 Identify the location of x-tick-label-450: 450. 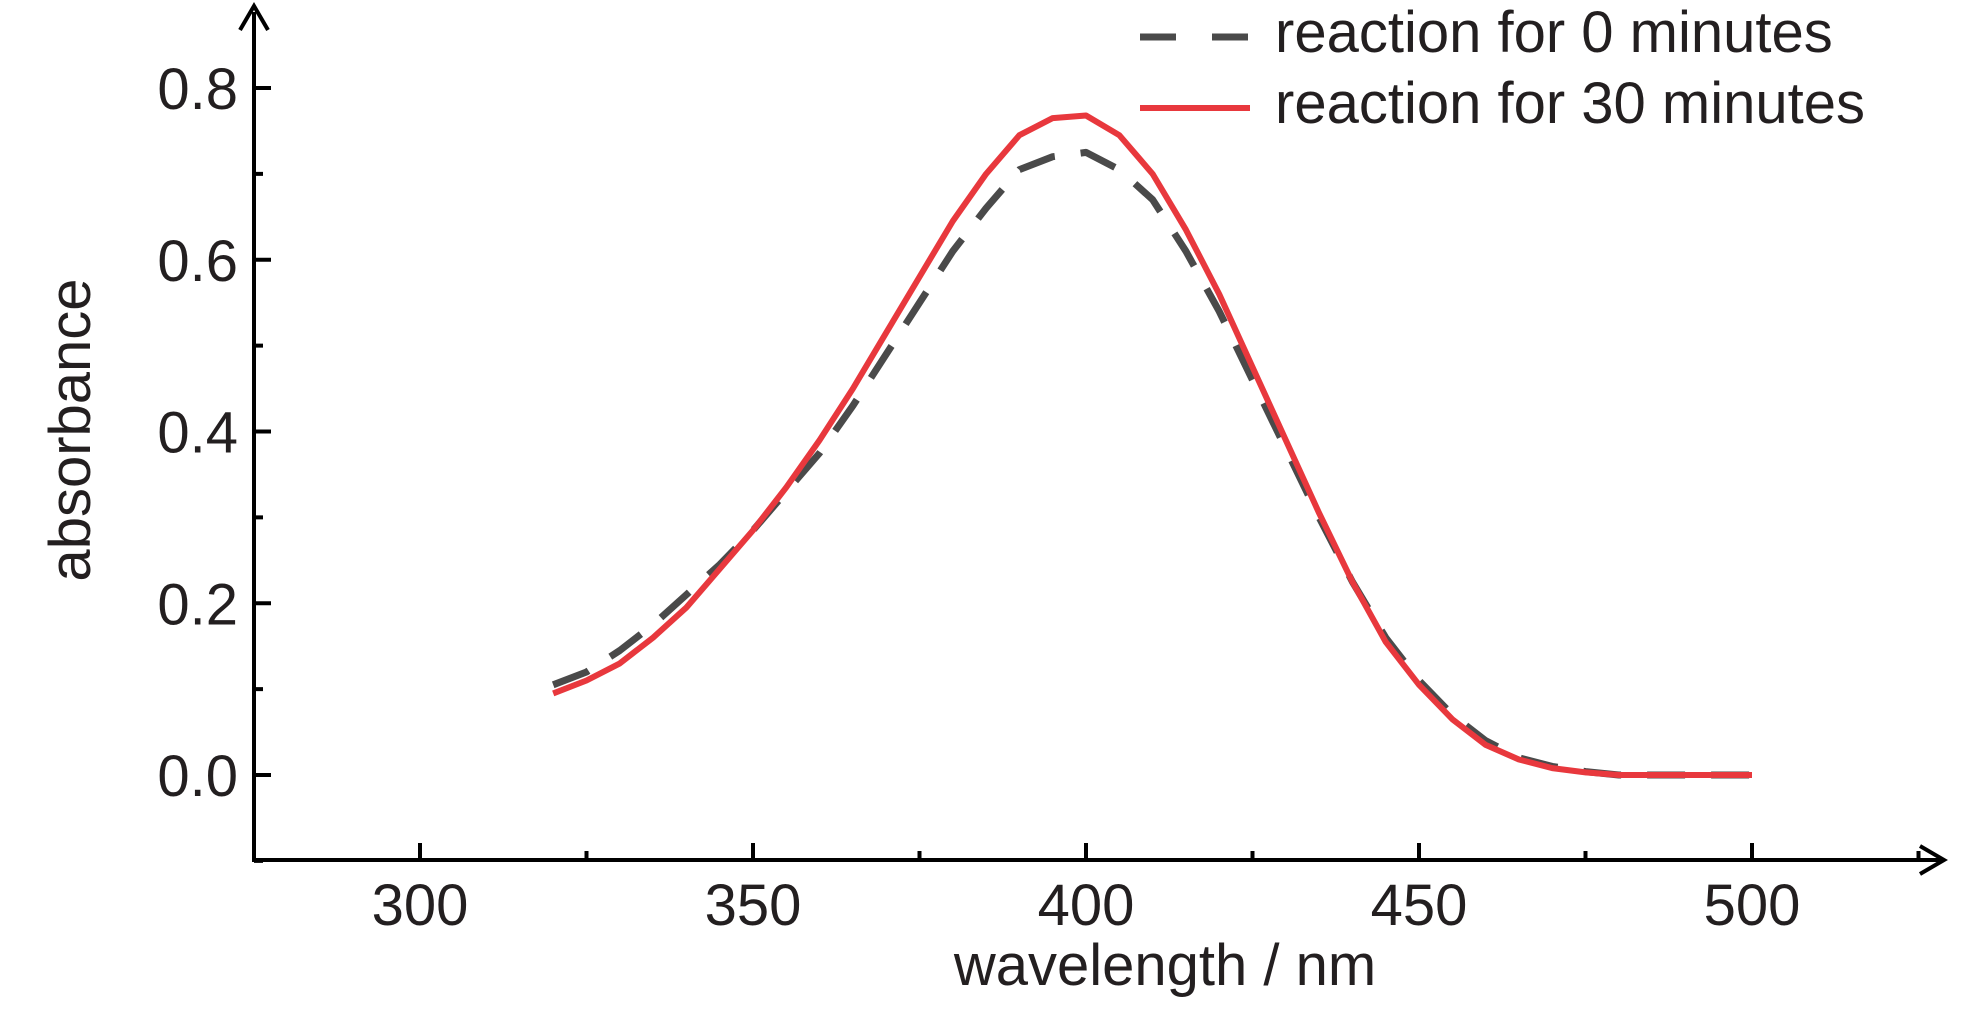
(1419, 905).